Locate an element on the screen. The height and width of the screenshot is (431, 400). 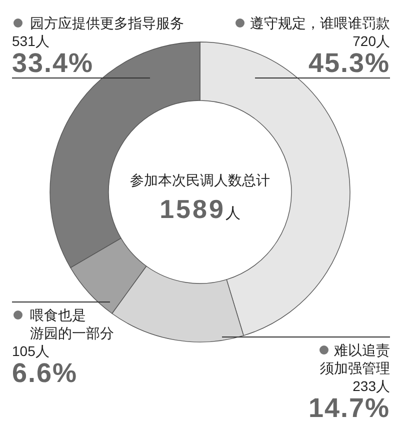
data-label: 233人 14.7% is located at coordinates (349, 400).